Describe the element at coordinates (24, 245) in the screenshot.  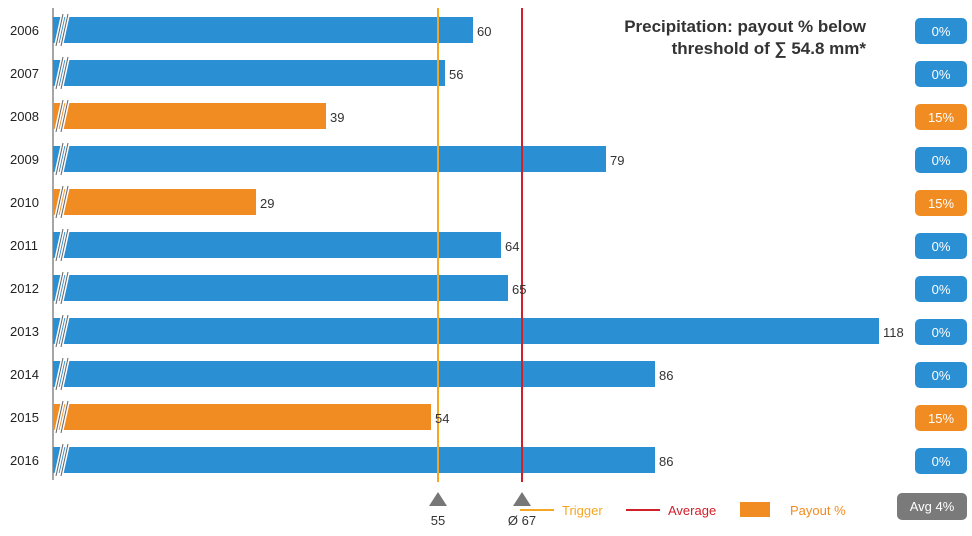
I see `year-label: 2011` at that location.